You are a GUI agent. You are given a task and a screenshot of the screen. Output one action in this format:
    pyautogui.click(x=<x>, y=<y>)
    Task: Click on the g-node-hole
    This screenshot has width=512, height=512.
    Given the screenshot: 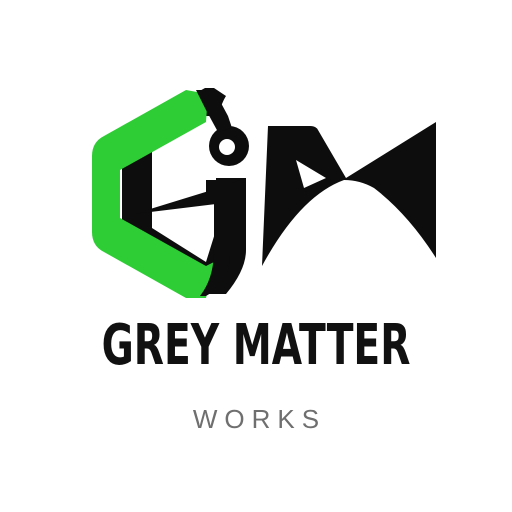 What is the action you would take?
    pyautogui.click(x=227, y=147)
    